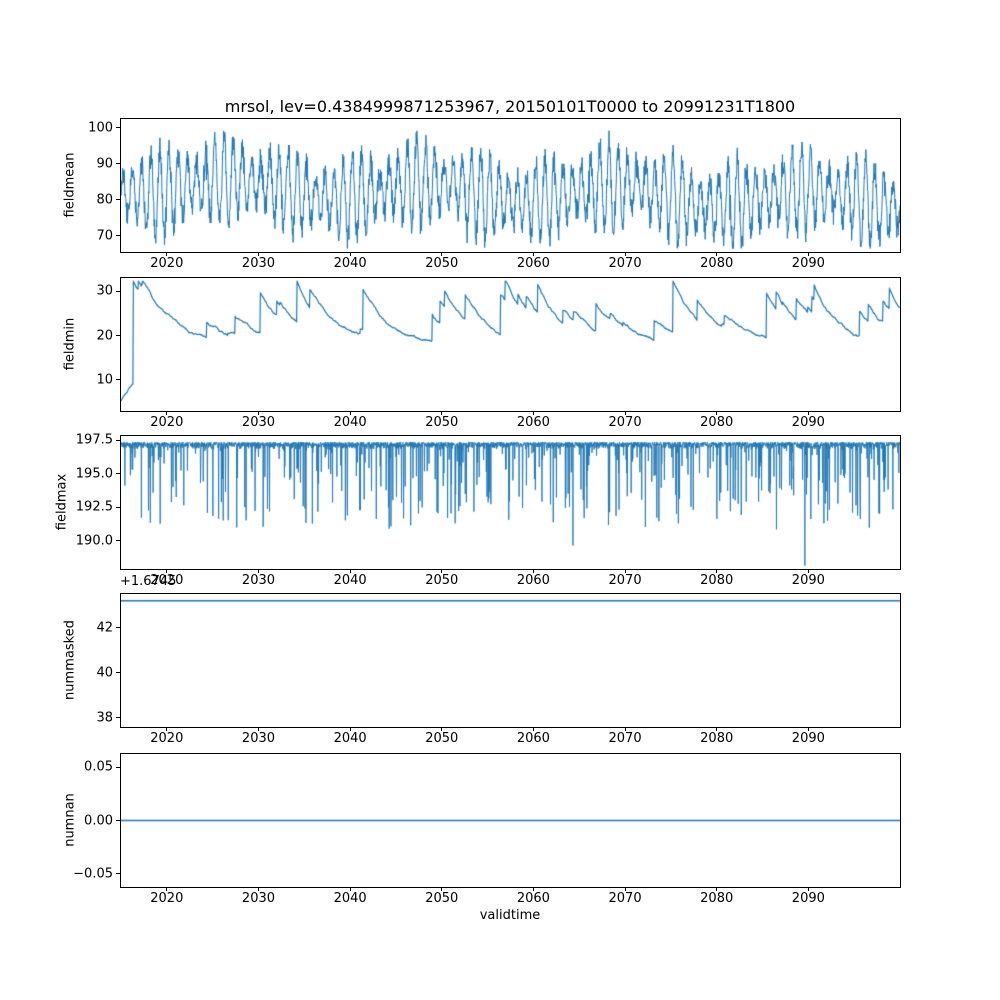 This screenshot has height=1000, width=1000. I want to click on fieldmax-series-canvas, so click(510, 502).